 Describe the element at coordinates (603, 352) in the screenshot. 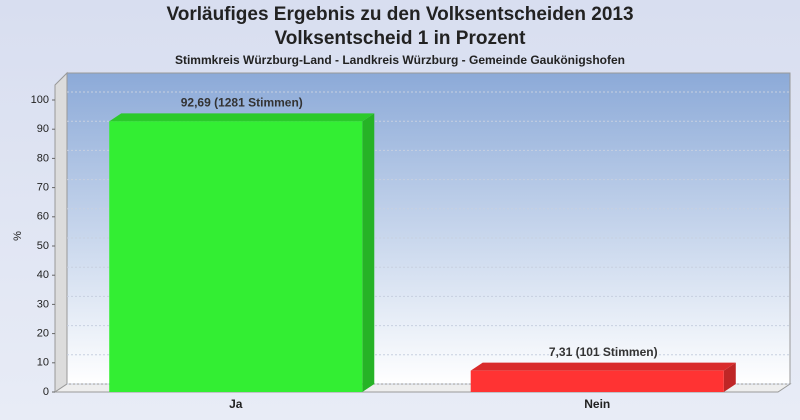

I see `value-label: 7,31 (101 Stimmen)` at that location.